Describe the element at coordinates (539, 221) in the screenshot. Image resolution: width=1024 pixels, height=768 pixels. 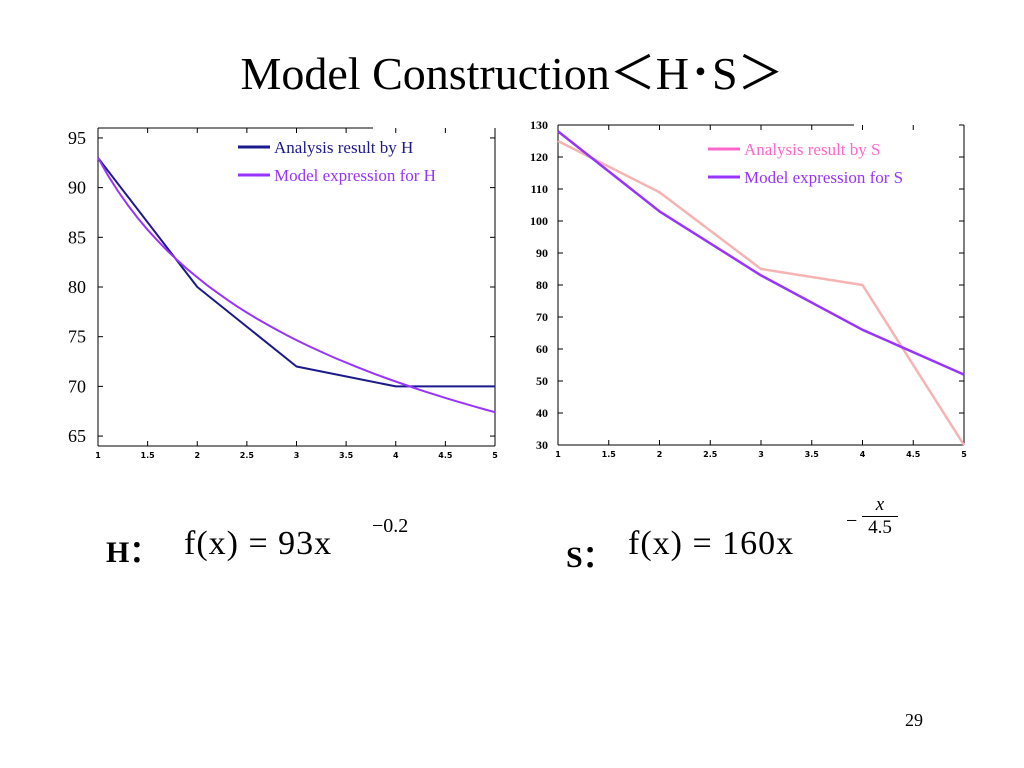
I see `y-tick-label: 100` at that location.